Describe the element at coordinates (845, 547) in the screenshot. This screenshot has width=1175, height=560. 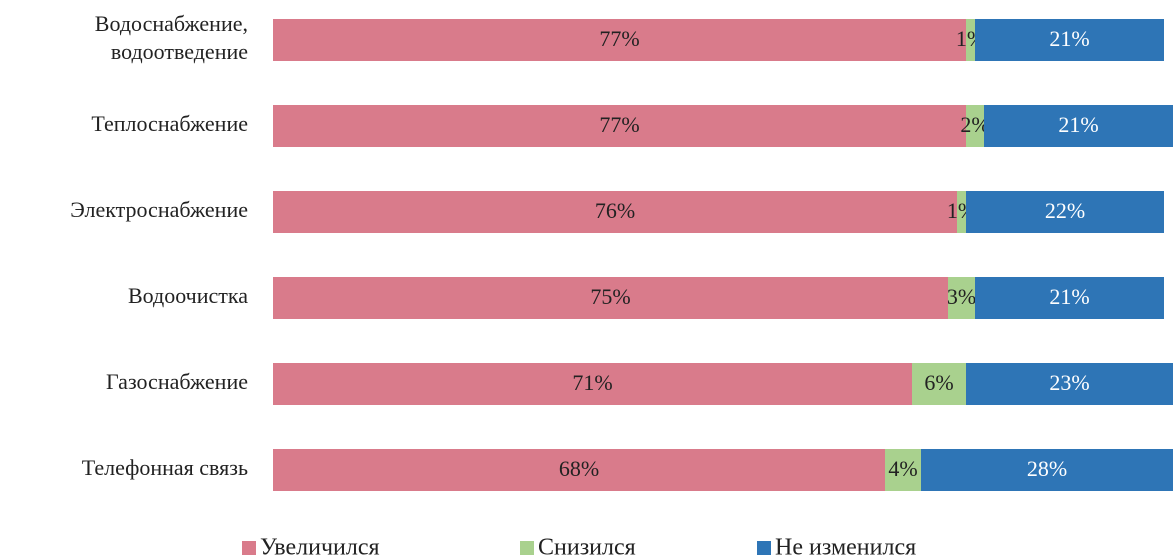
I see `legend-label: Не изменился` at that location.